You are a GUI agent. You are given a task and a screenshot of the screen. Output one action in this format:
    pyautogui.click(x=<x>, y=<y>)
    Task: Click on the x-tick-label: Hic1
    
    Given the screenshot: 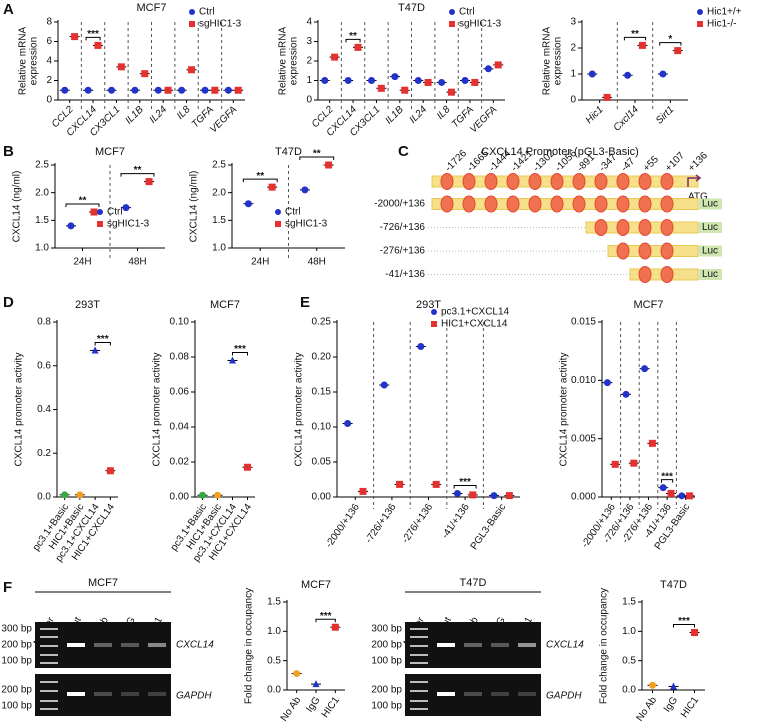 What is the action you would take?
    pyautogui.click(x=595, y=115)
    